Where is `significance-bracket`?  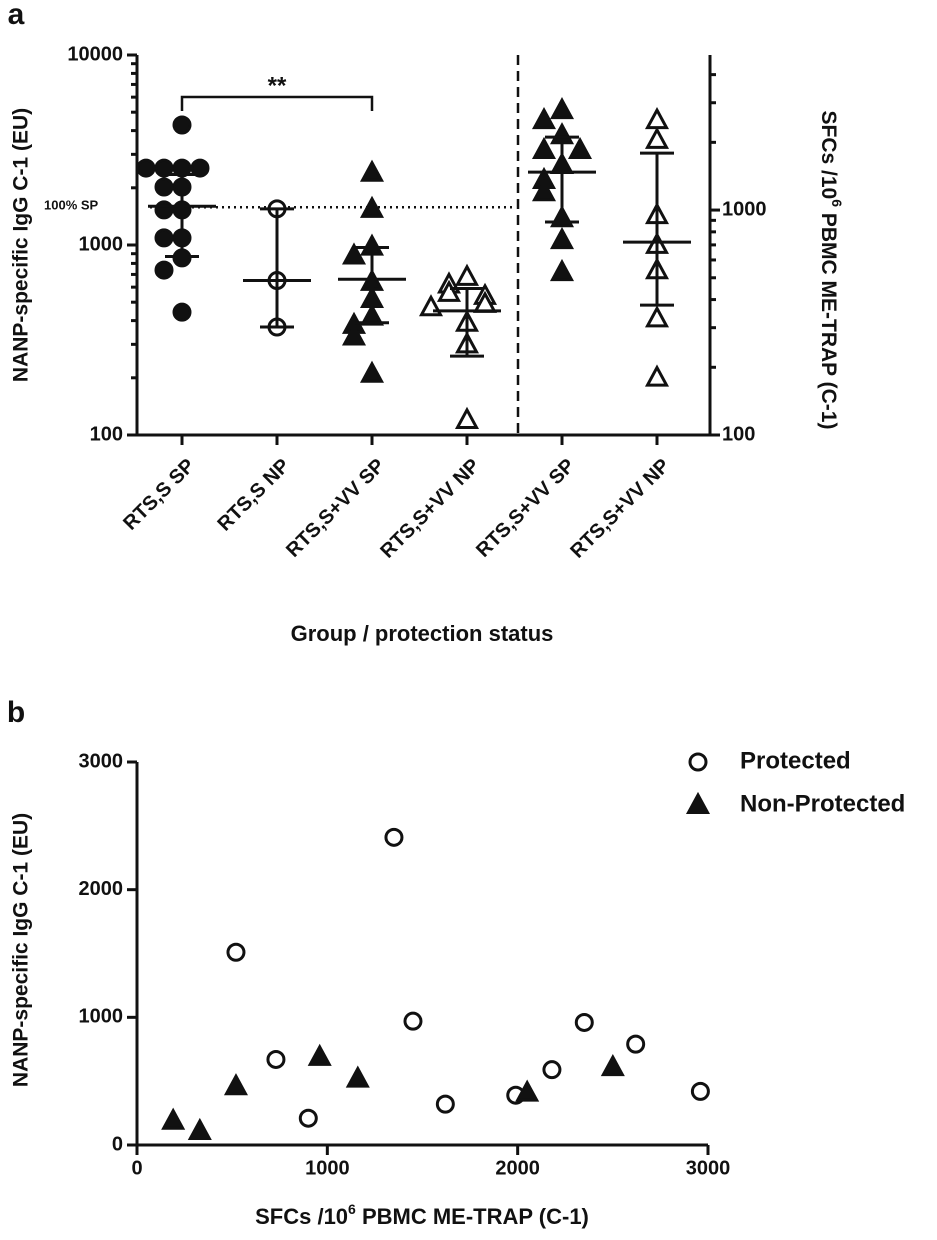 significance-bracket is located at coordinates (277, 103).